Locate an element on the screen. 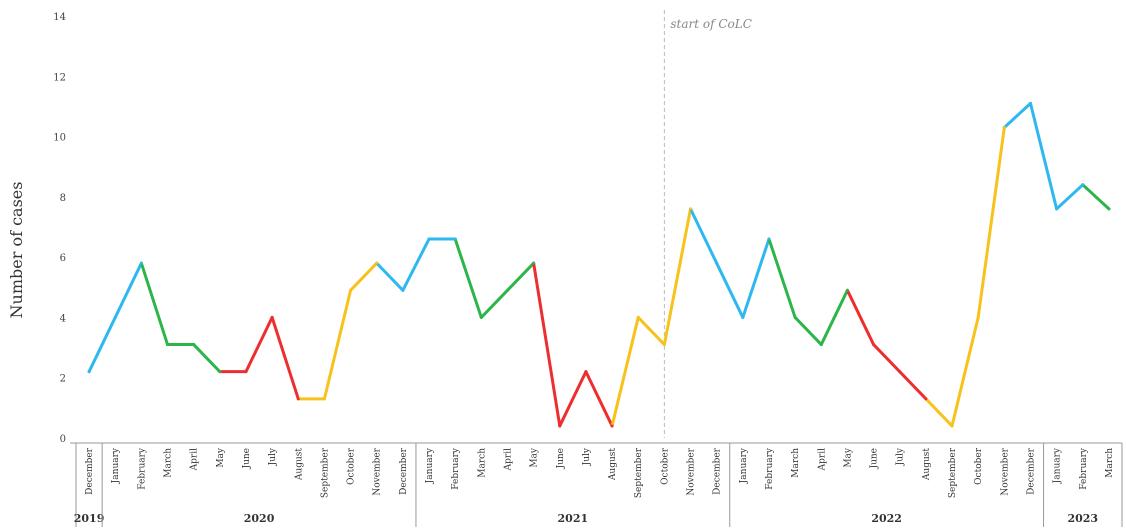  y-tick-label: 14 is located at coordinates (59, 17).